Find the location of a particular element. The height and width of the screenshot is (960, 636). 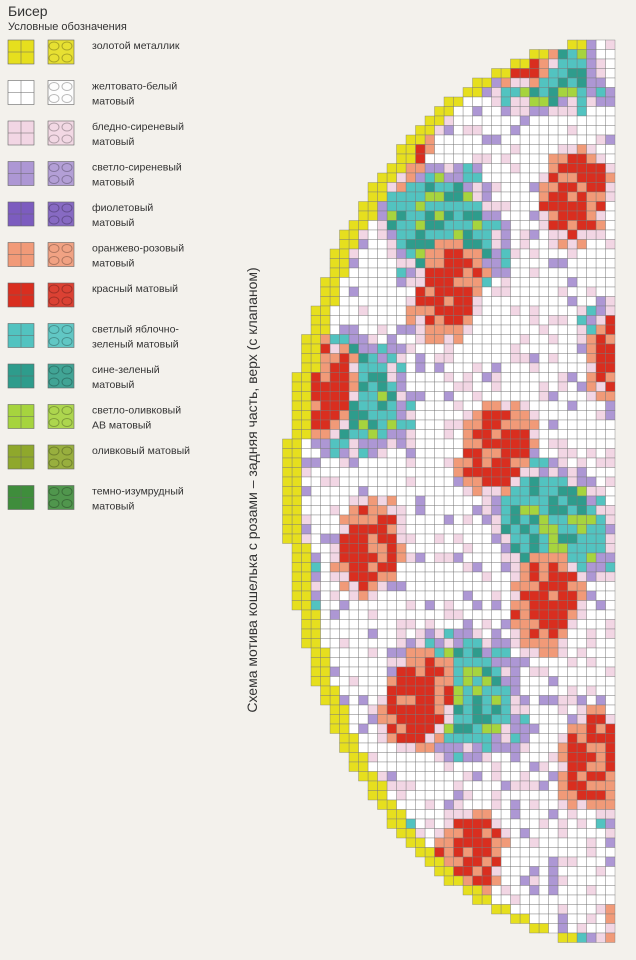

bead-swatch is located at coordinates (61, 376).